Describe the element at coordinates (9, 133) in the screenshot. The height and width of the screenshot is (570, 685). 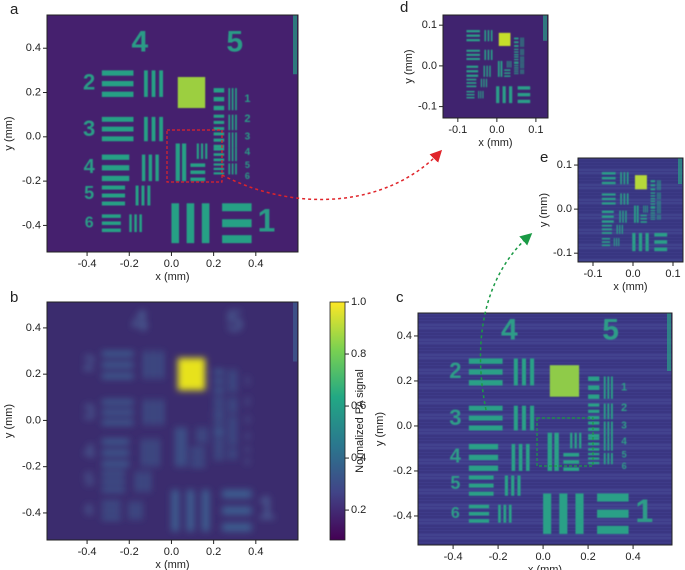
I see `y-axis-label: y (mm)` at that location.